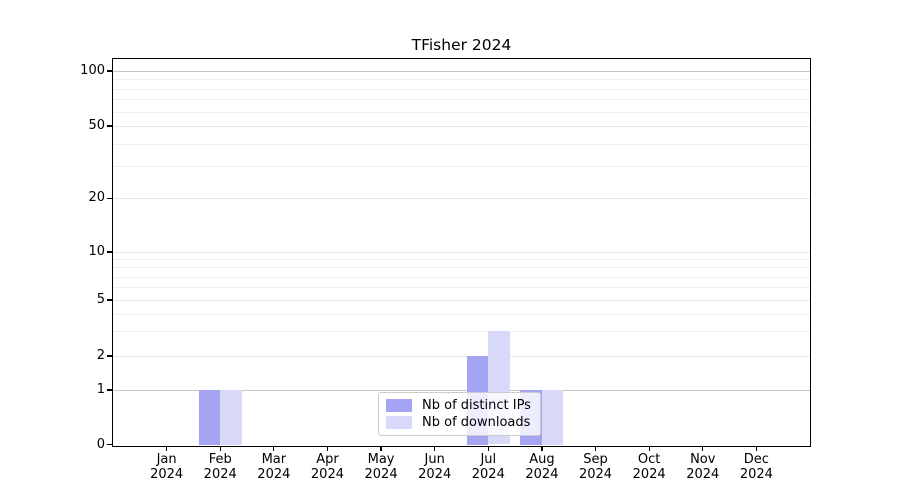  I want to click on y-tick-label: 100, so click(92, 70).